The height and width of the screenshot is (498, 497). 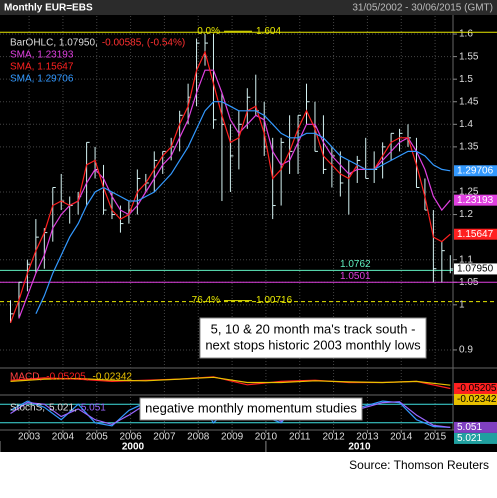 What do you see at coordinates (469, 427) in the screenshot?
I see `stoch-value-label: 5.051` at bounding box center [469, 427].